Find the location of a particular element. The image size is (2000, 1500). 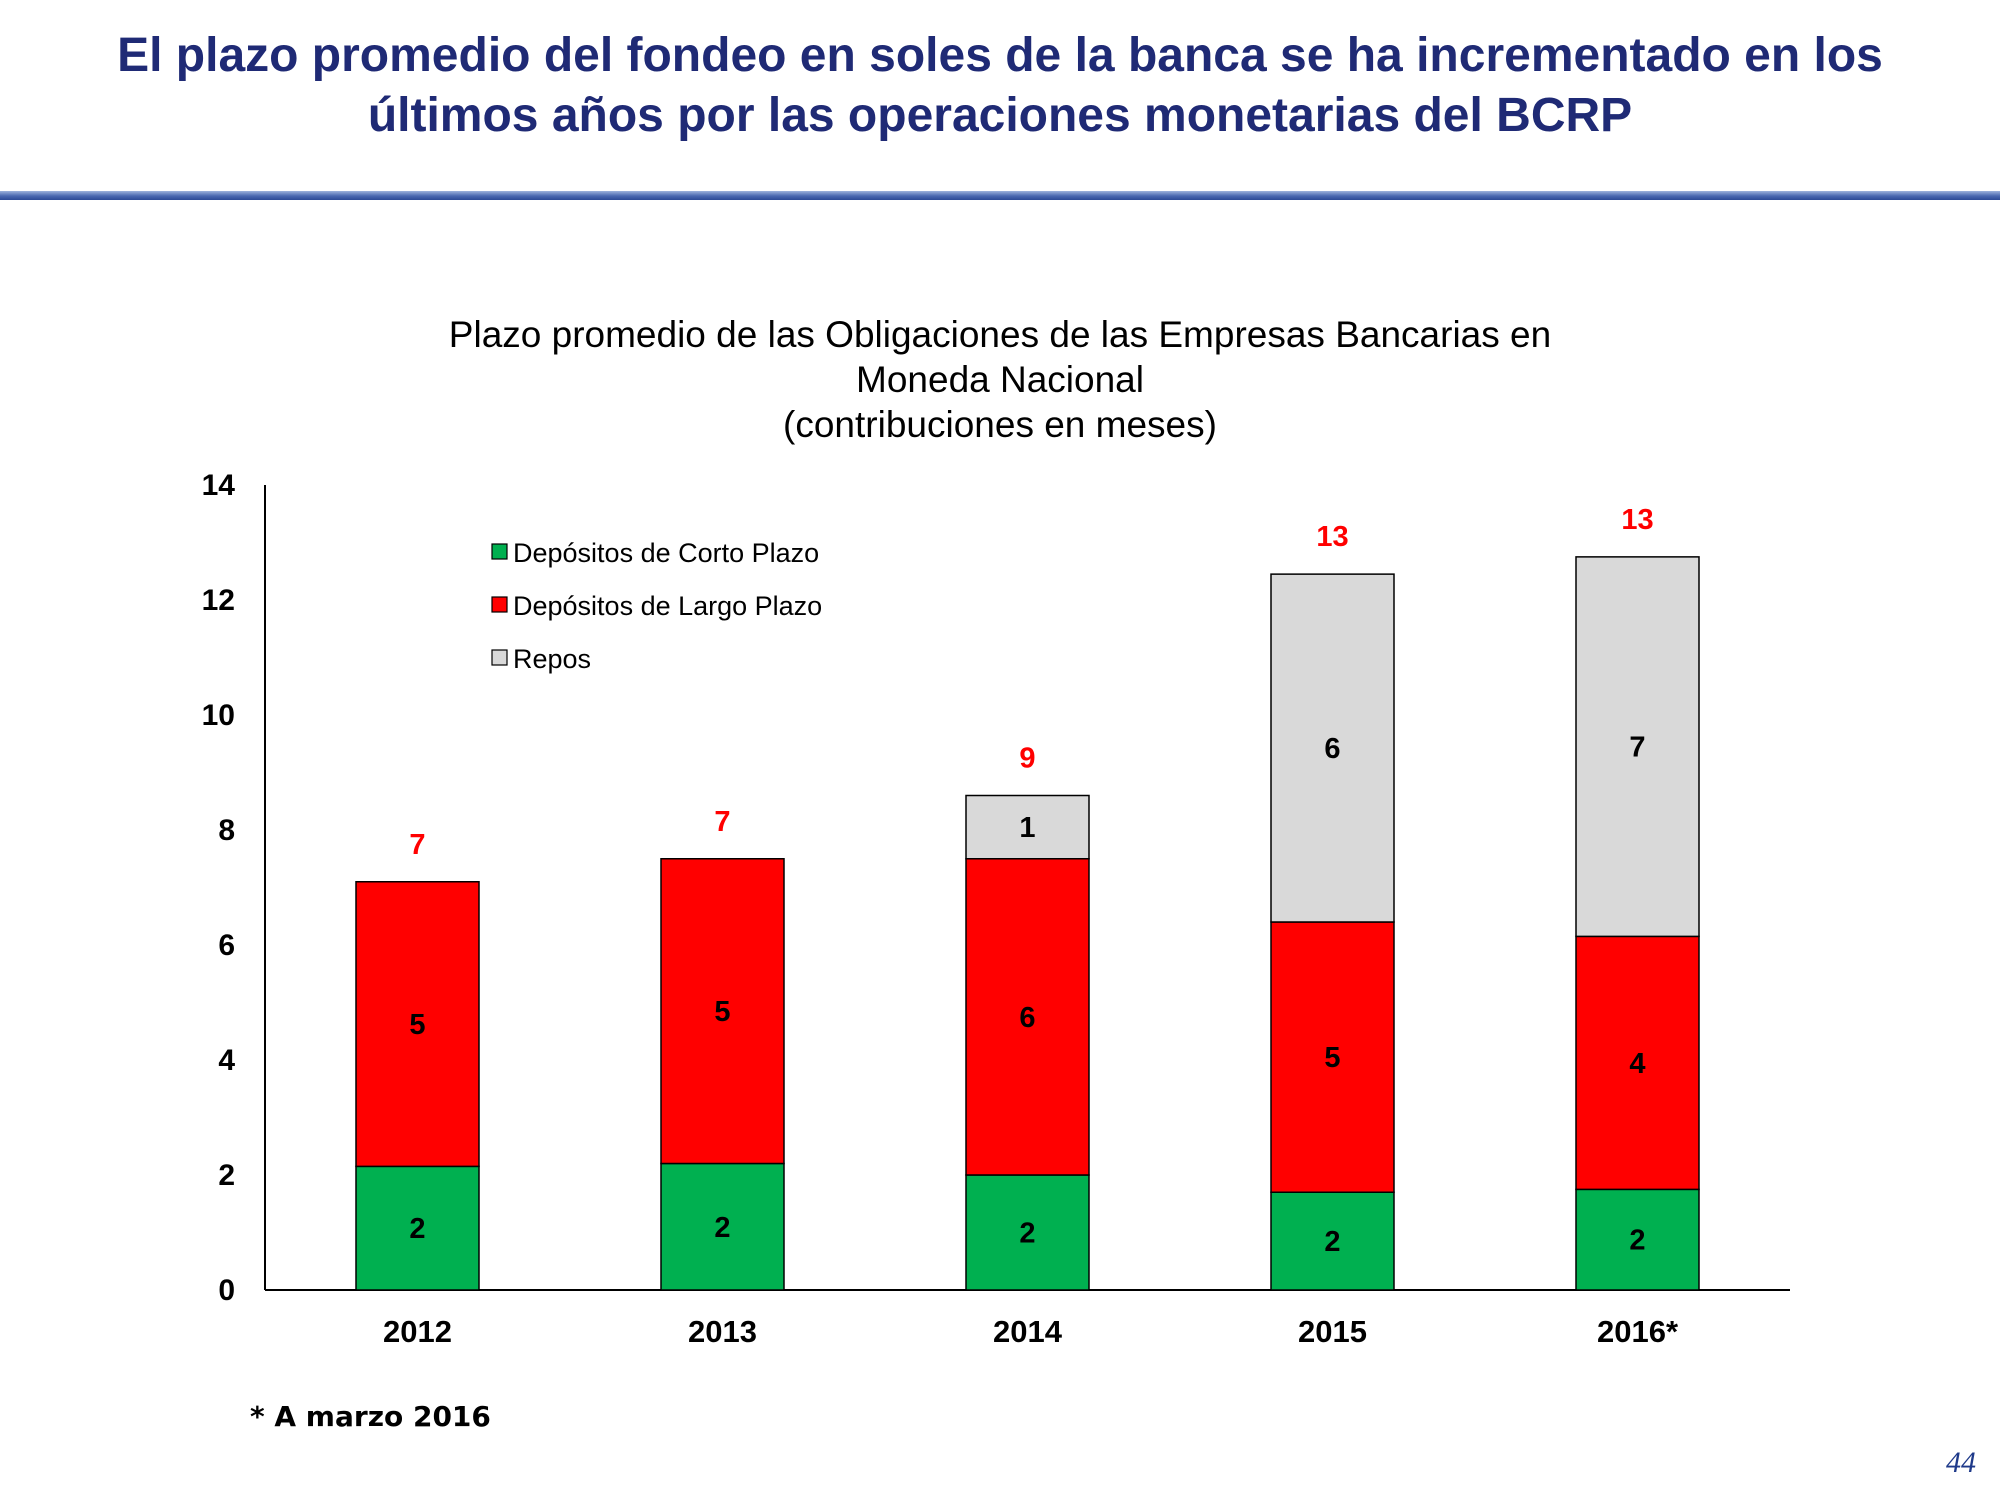

y-tick-label: 8 is located at coordinates (226, 830).